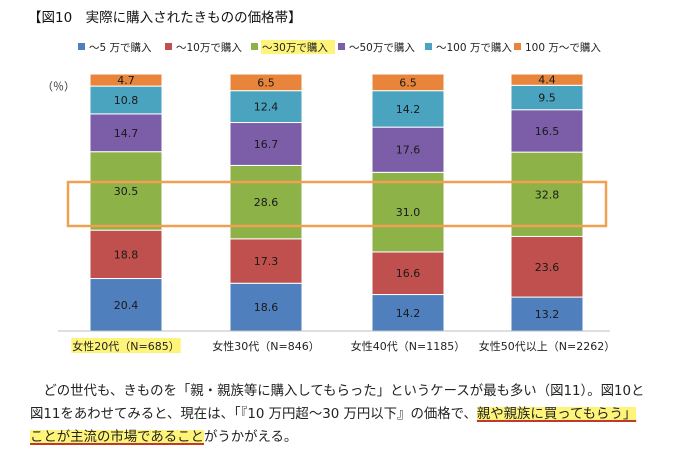 The width and height of the screenshot is (694, 476). Describe the element at coordinates (165, 18) in the screenshot. I see `figure-title: 【図10 実際に購入されたきものの価格帯】` at that location.